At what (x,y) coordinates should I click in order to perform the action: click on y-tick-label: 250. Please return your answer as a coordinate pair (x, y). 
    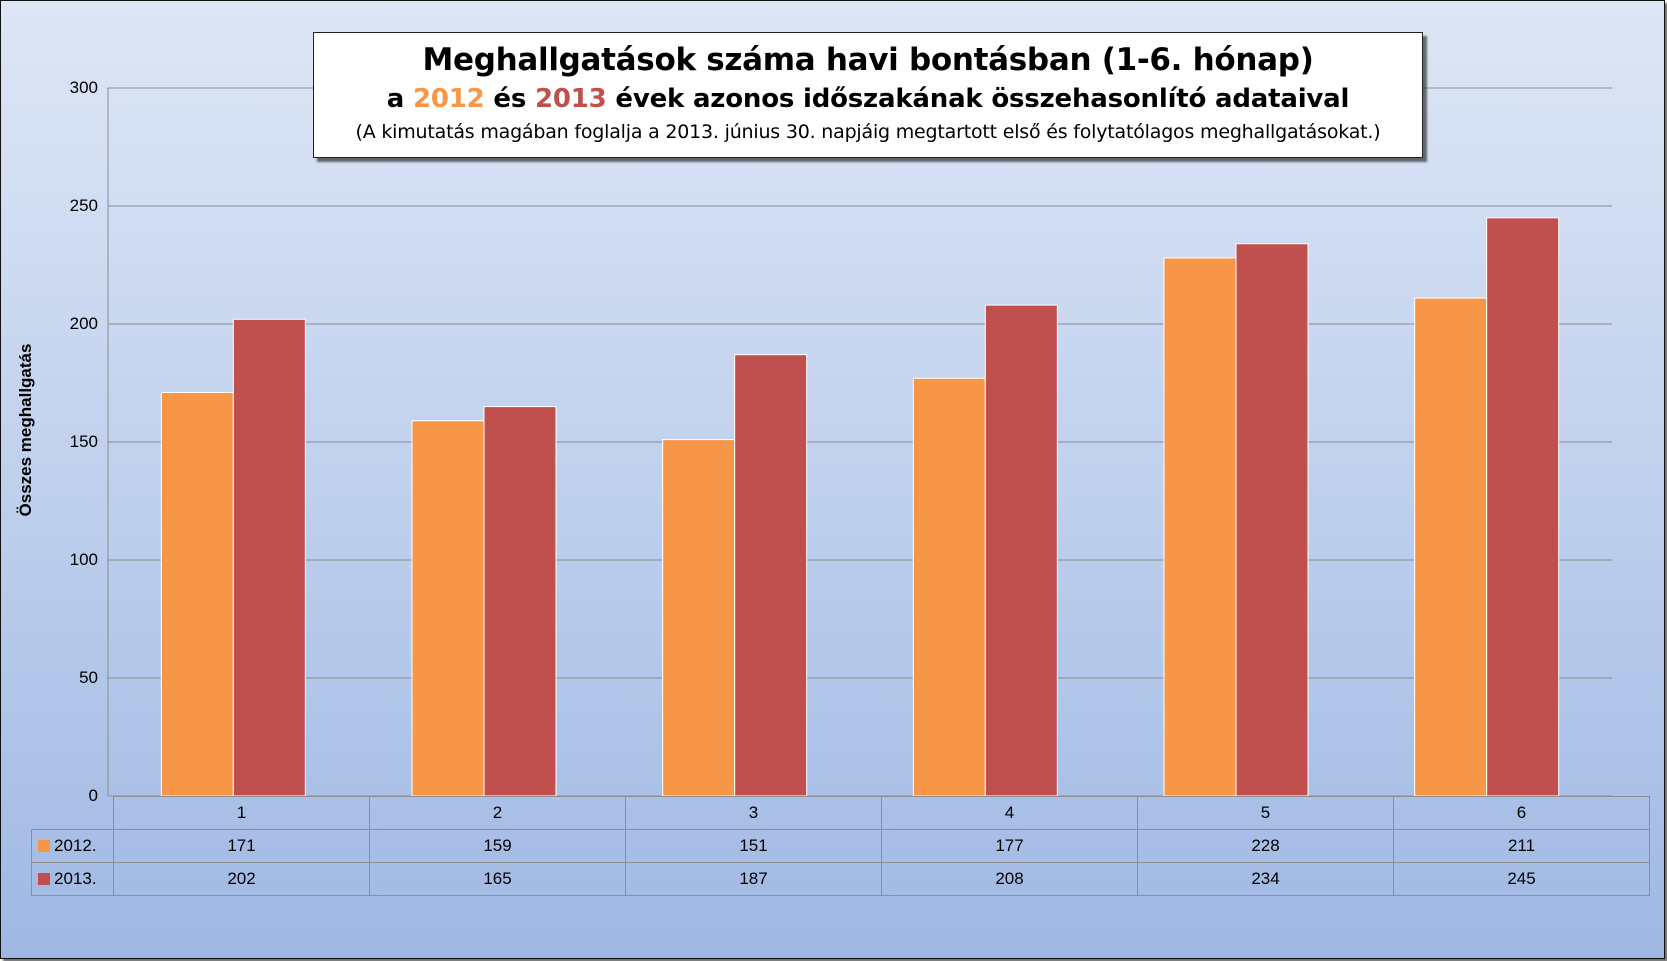
    Looking at the image, I should click on (83, 205).